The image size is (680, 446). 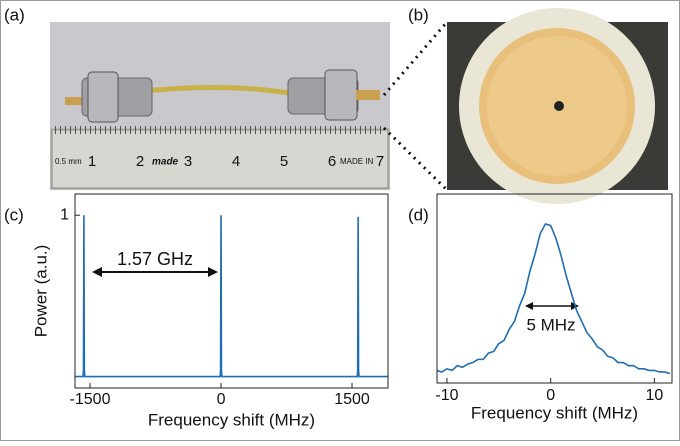 I want to click on x-tick-label: 10, so click(x=654, y=395).